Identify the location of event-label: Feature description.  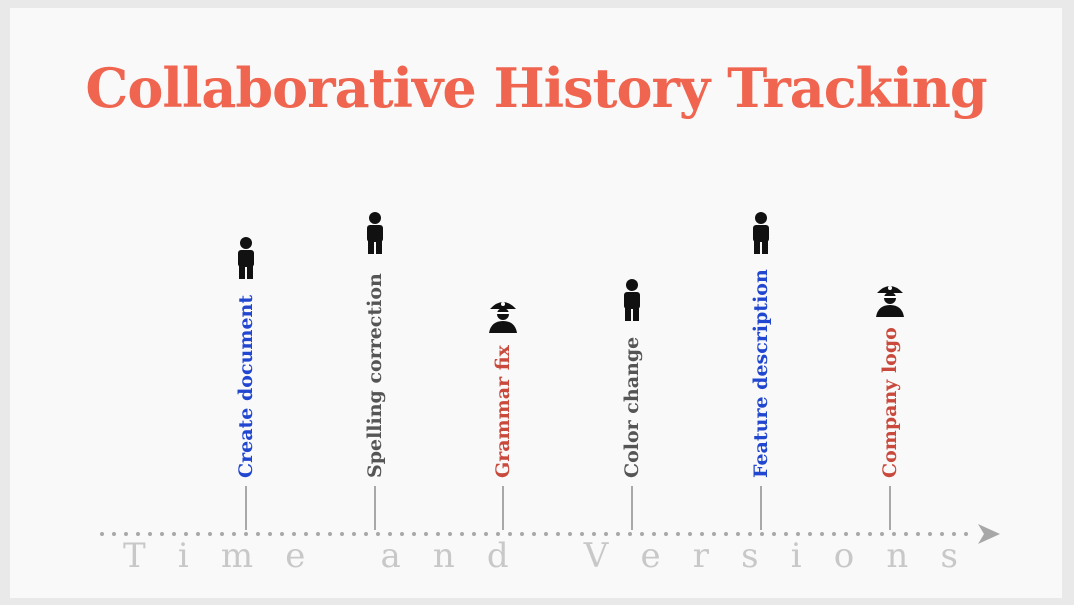
(761, 373).